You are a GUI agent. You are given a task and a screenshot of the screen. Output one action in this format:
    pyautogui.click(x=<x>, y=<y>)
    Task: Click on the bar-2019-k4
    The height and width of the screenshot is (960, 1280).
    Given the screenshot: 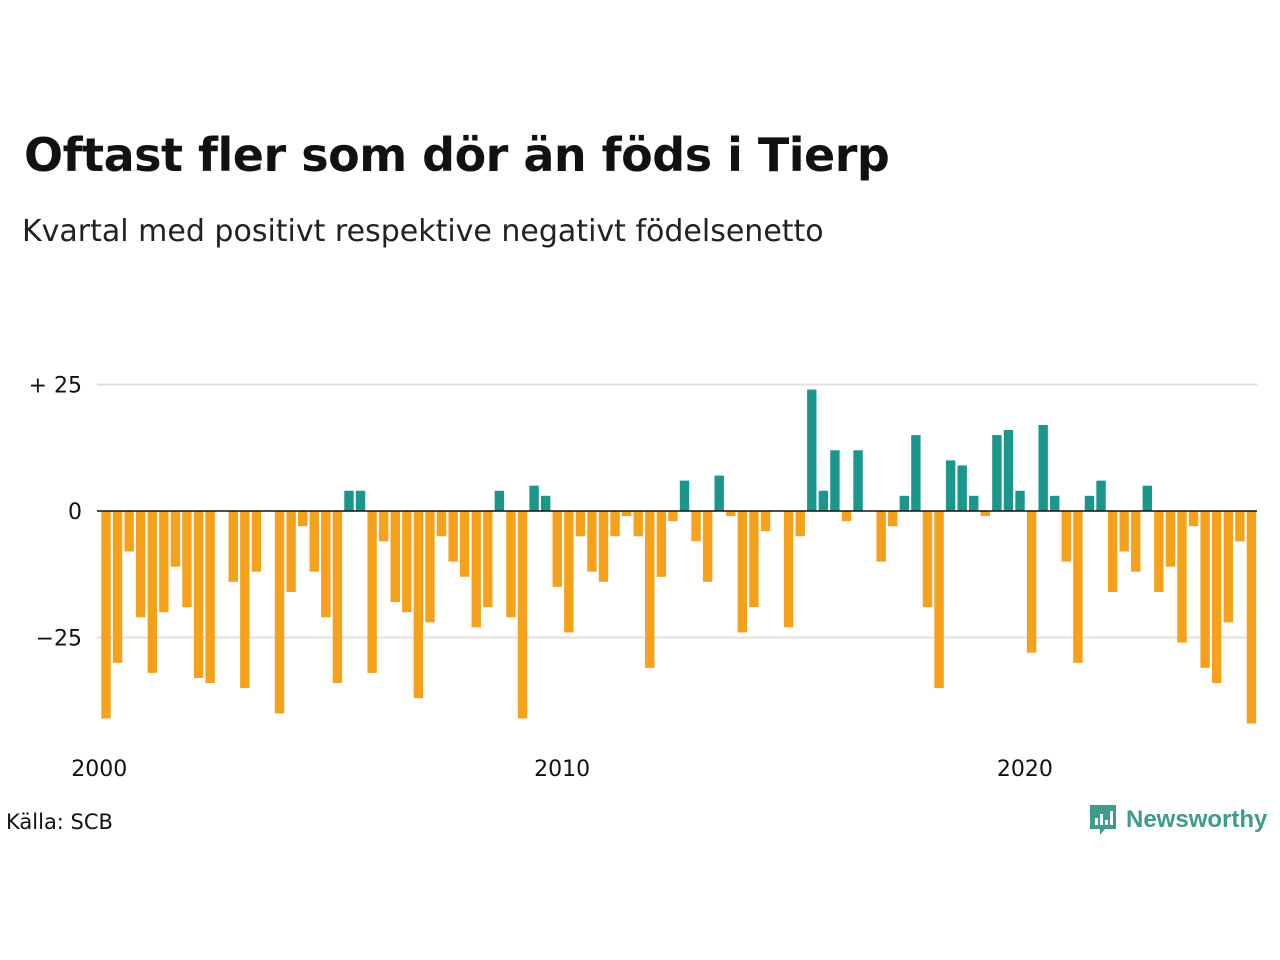 What is the action you would take?
    pyautogui.click(x=1020, y=500)
    